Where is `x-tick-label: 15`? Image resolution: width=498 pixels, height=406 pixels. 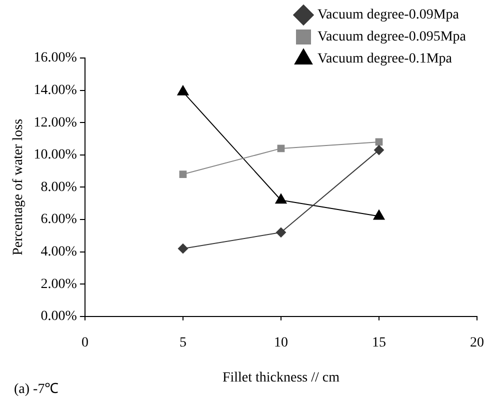
x-tick-label: 15 is located at coordinates (379, 342).